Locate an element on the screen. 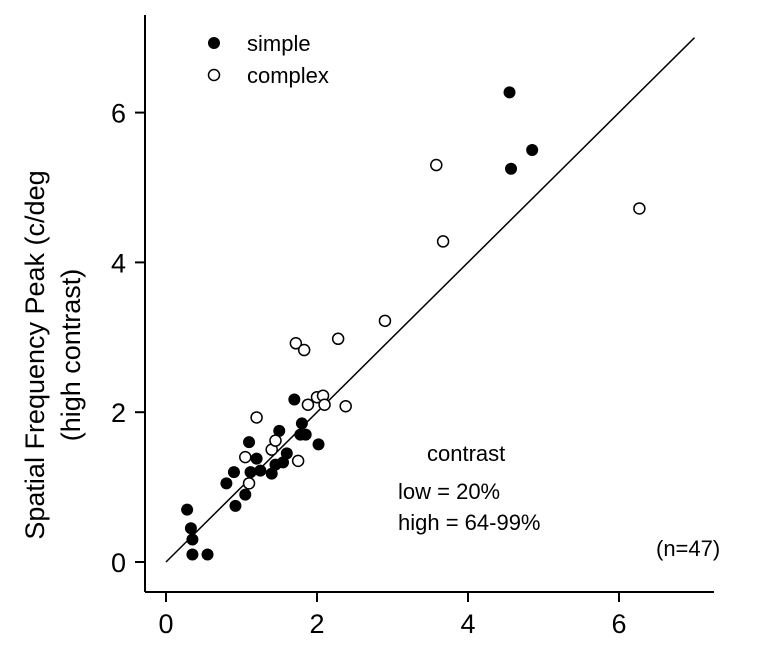 This screenshot has height=650, width=759. contrast-low: low = 20% is located at coordinates (449, 491).